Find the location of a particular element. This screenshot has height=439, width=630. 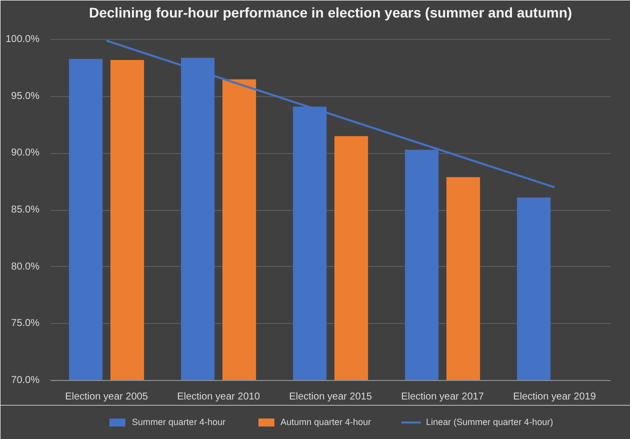

x-tick-label: Election year 2019 is located at coordinates (554, 397).